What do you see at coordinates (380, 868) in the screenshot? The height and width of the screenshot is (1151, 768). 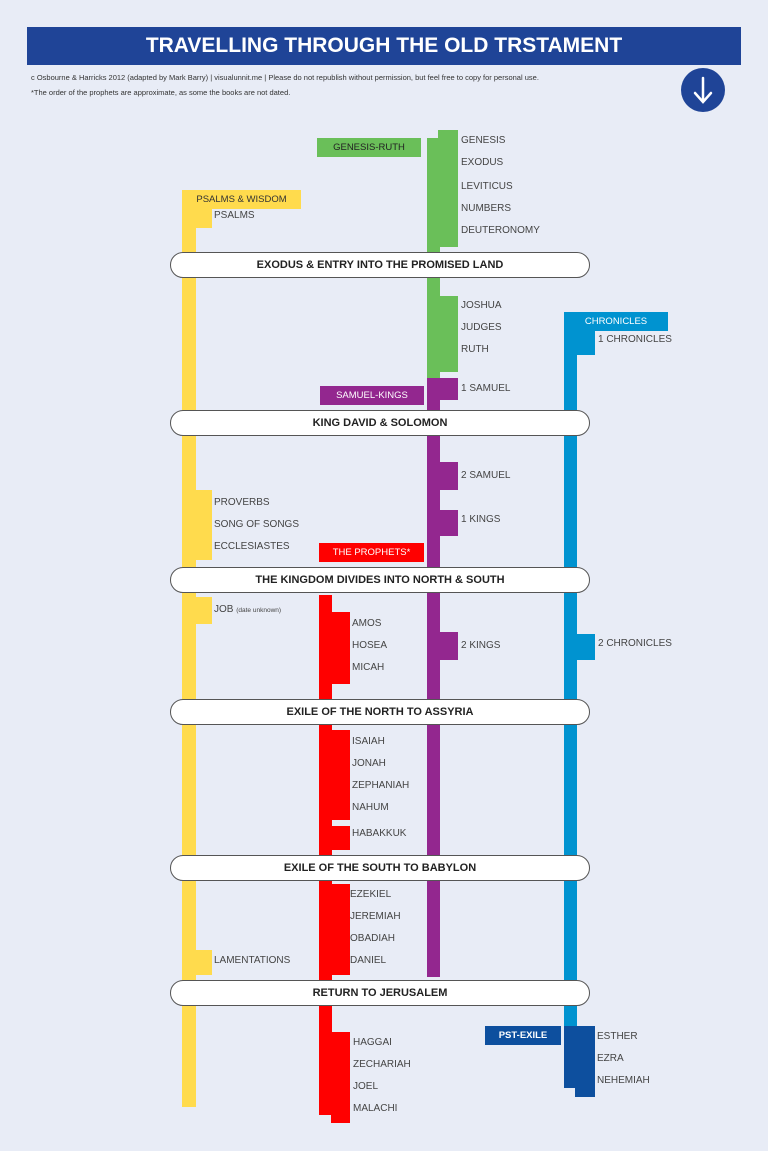 I see `event-exile-south: EXILE OF THE SOUTH TO BABYLON` at bounding box center [380, 868].